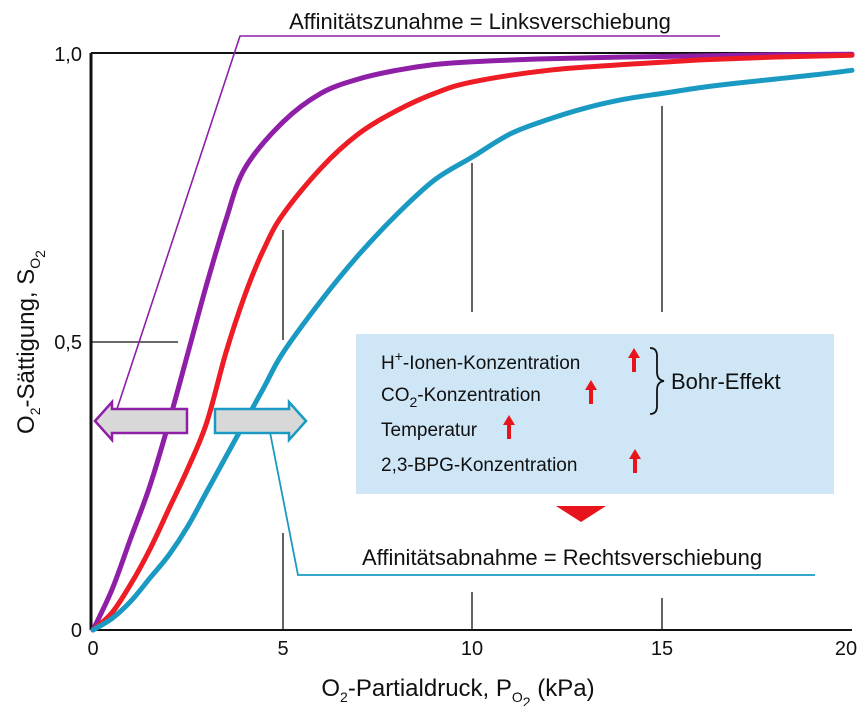 This screenshot has height=706, width=868. I want to click on left-shift-arrow-icon, so click(141, 421).